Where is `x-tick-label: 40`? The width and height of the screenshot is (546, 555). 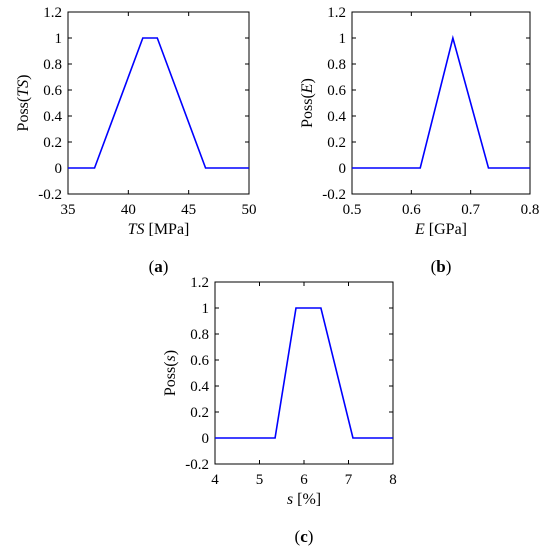
x-tick-label: 40 is located at coordinates (128, 210).